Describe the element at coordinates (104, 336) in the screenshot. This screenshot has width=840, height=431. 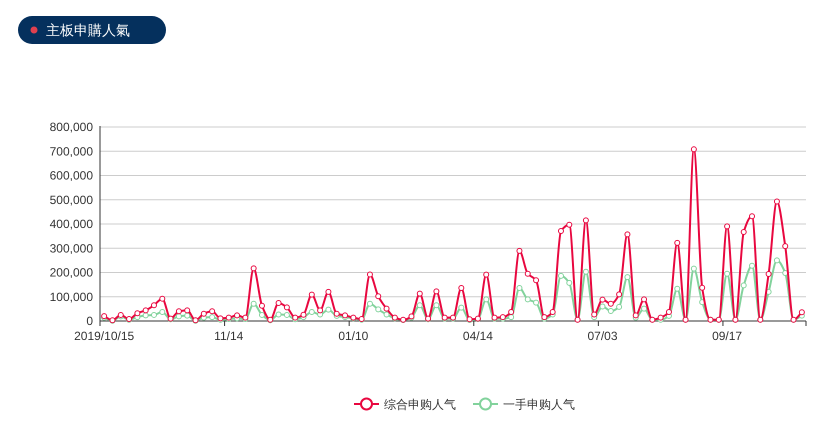
I see `x-tick-label: 2019/10/15` at that location.